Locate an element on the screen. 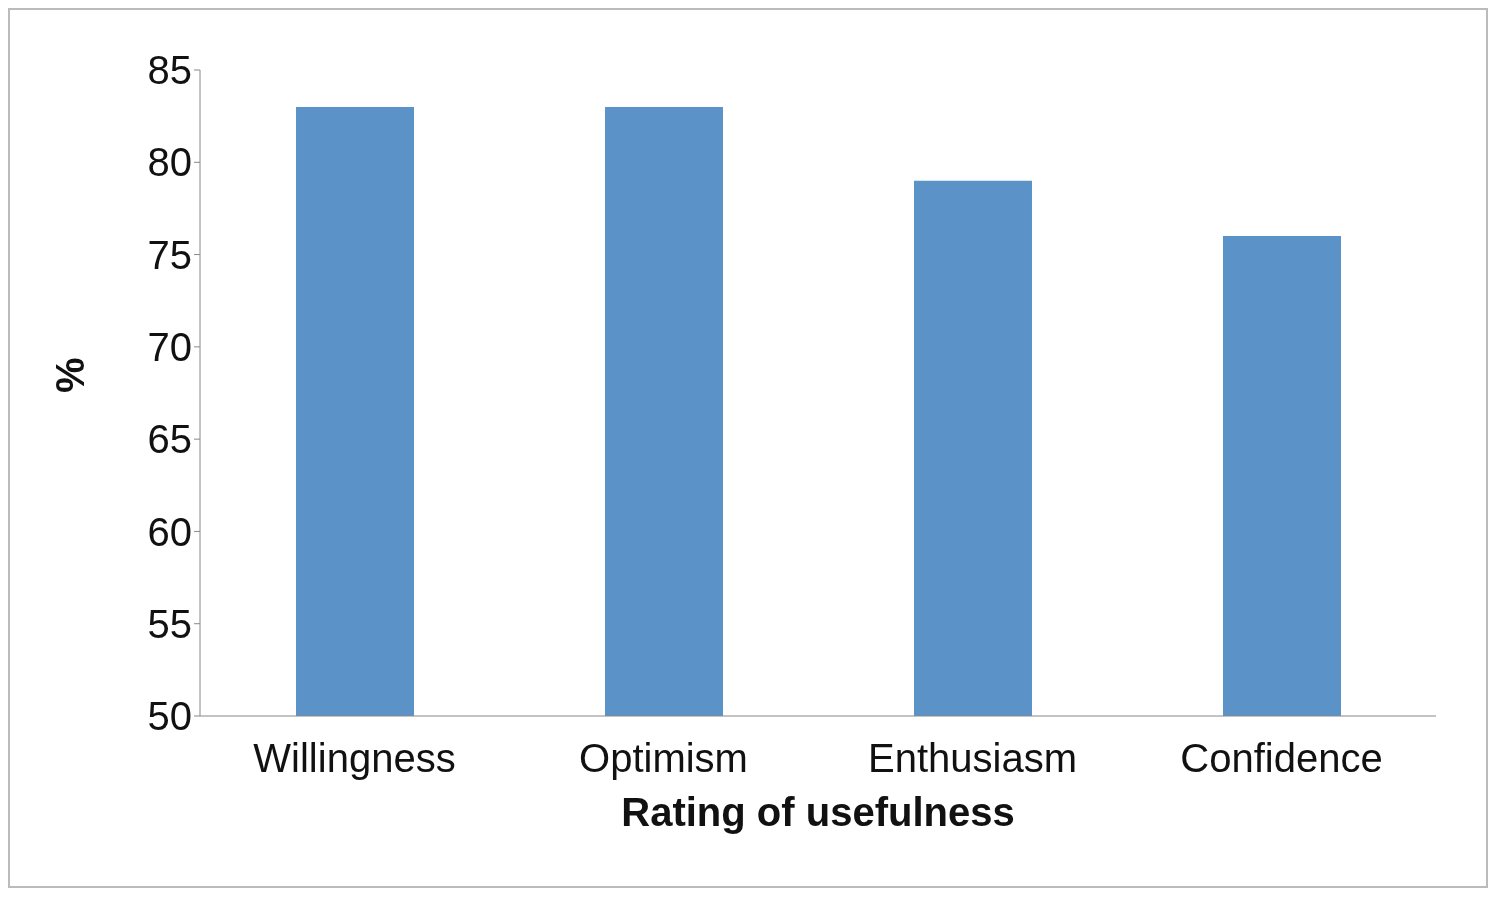 The width and height of the screenshot is (1496, 898). x-tick-label: Confidence is located at coordinates (1281, 758).